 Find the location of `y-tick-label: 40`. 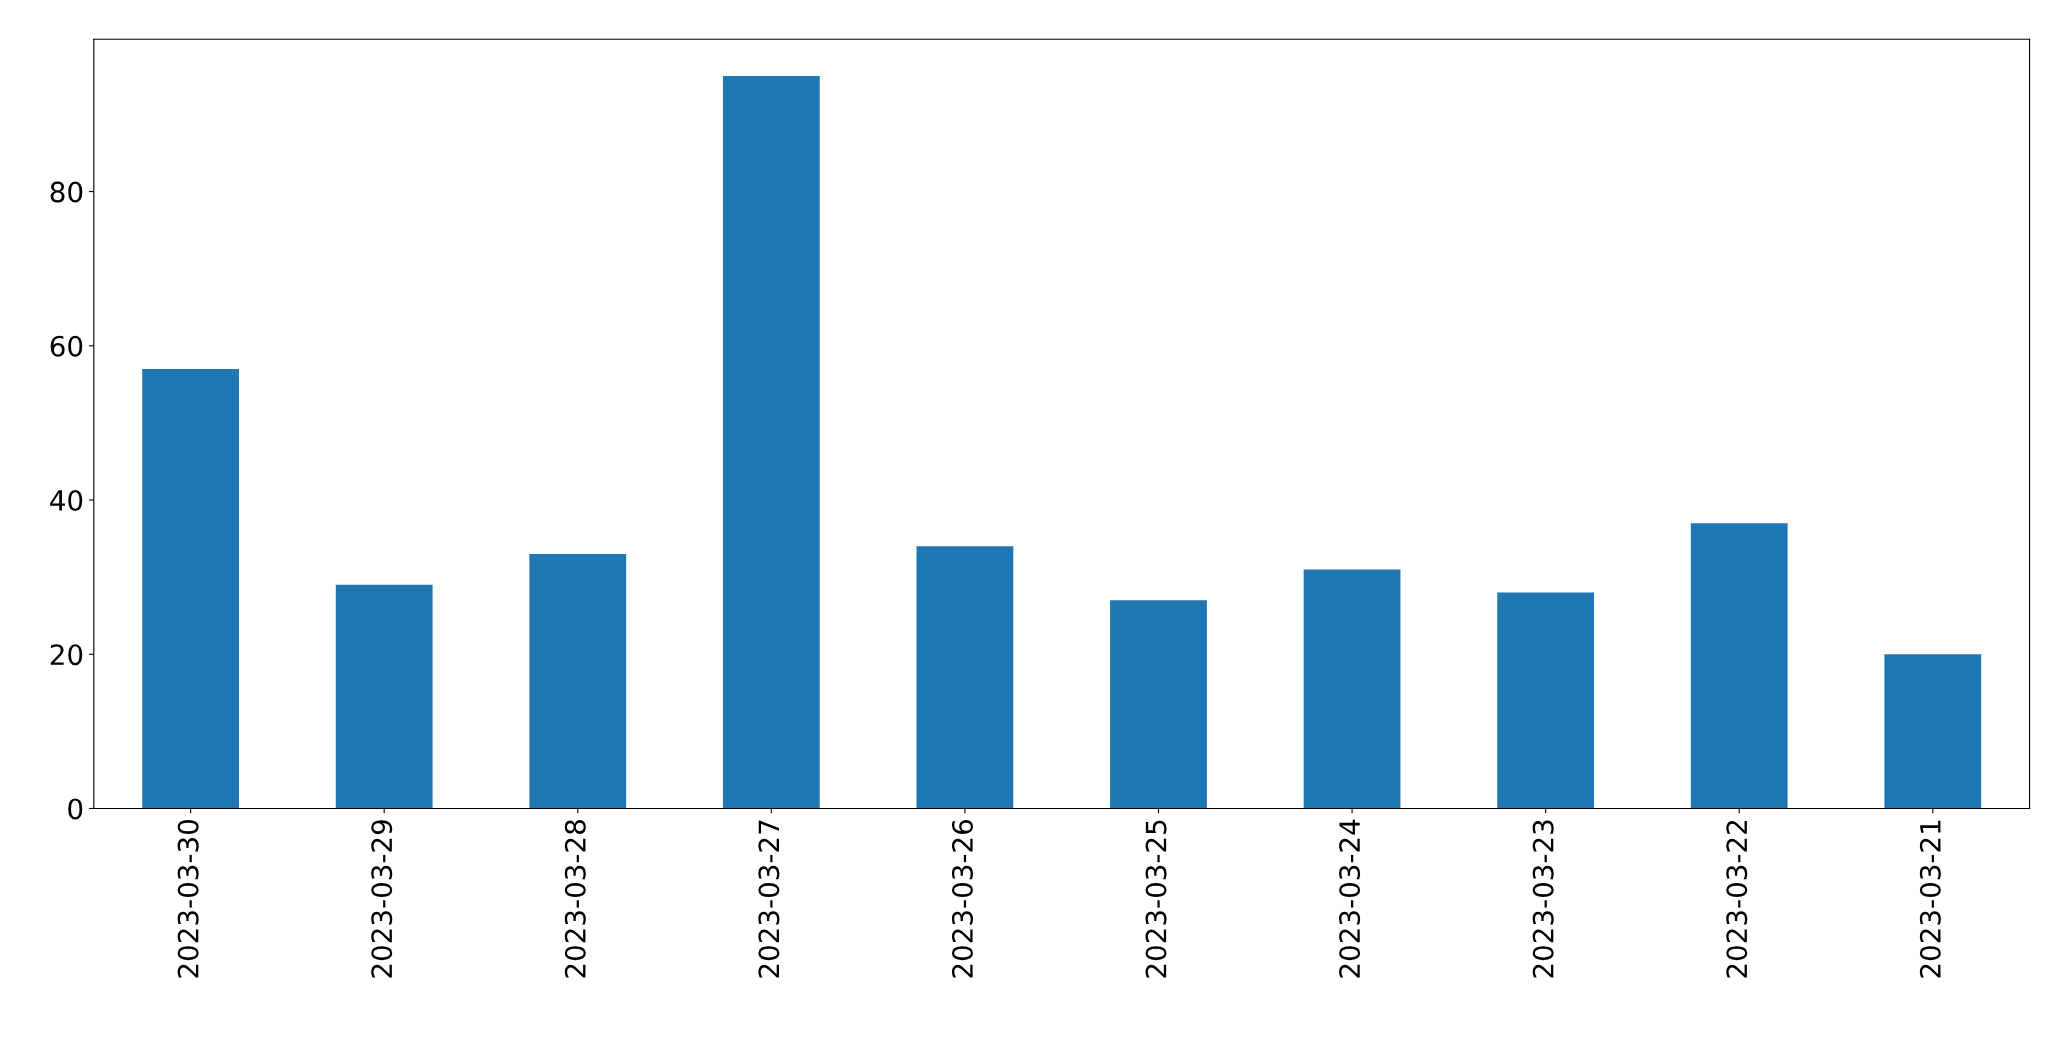

y-tick-label: 40 is located at coordinates (66, 500).